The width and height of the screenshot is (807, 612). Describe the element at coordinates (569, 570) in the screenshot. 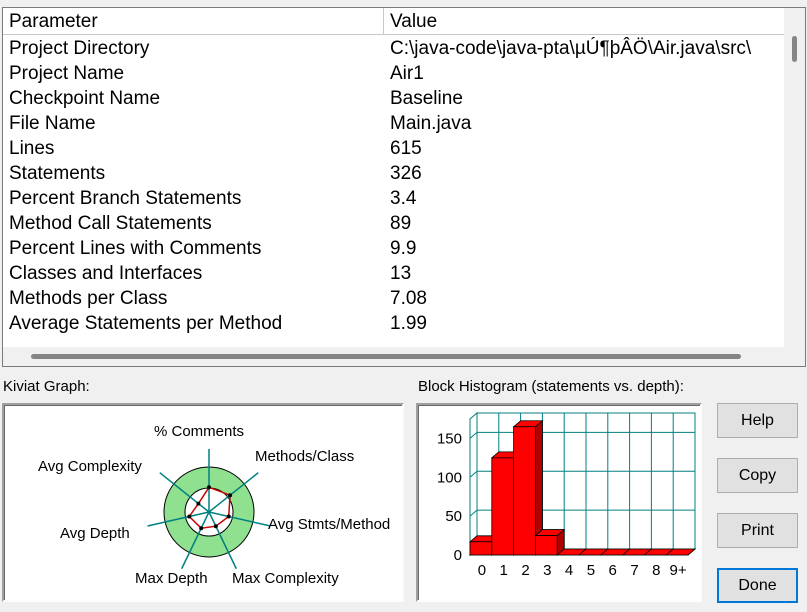

I see `histogram-x-tick-label: 4` at that location.